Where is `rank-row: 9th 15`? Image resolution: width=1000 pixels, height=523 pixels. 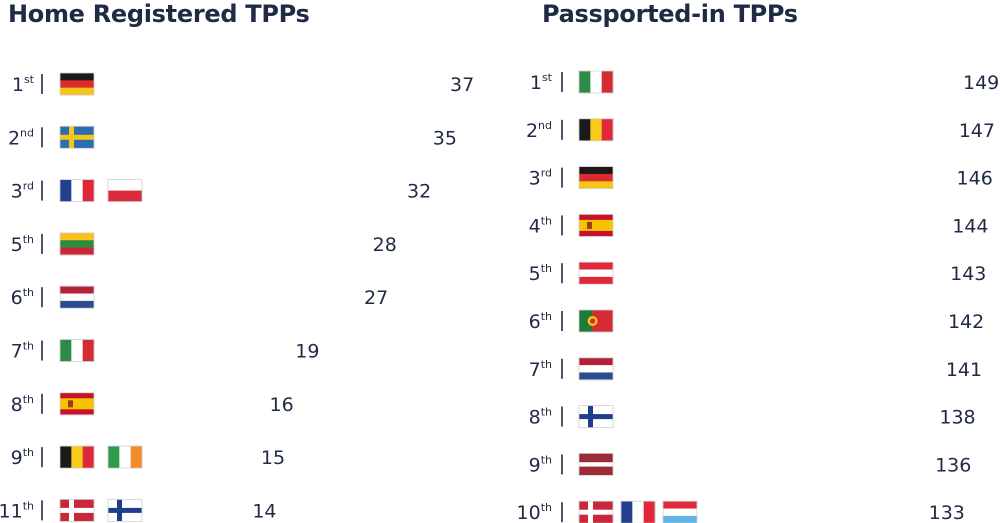 rank-row: 9th 15 is located at coordinates (148, 457).